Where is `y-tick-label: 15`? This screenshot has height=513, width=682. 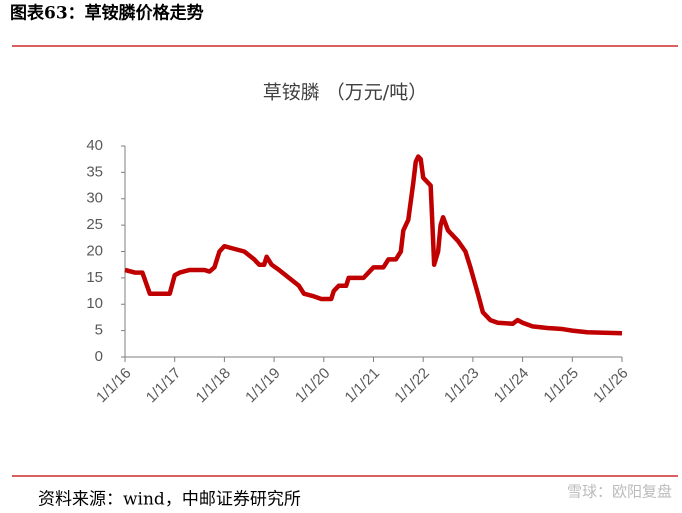 y-tick-label: 15 is located at coordinates (94, 277).